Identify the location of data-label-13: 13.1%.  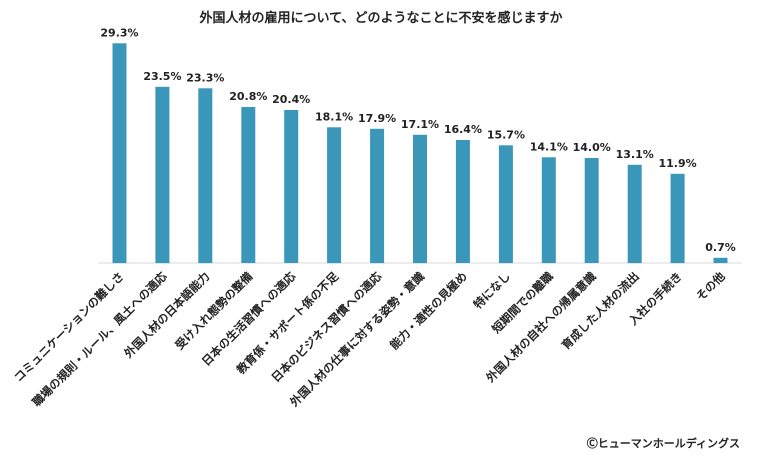
(635, 154).